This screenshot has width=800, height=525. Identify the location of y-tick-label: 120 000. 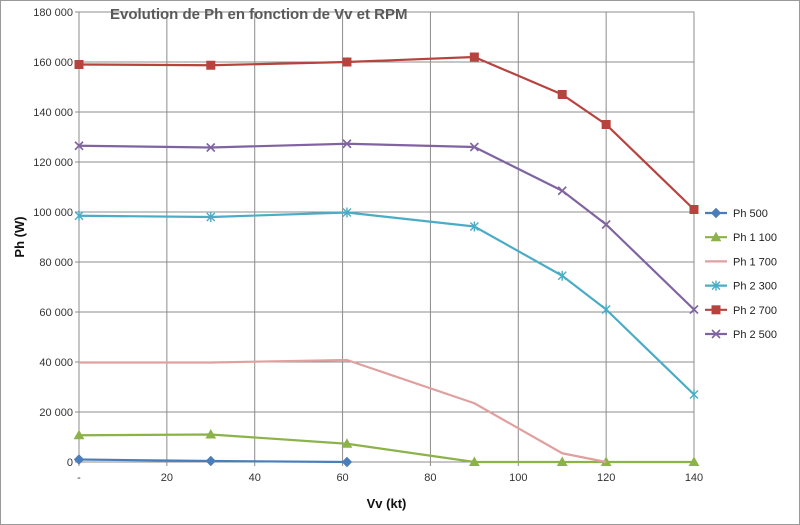
(53, 163).